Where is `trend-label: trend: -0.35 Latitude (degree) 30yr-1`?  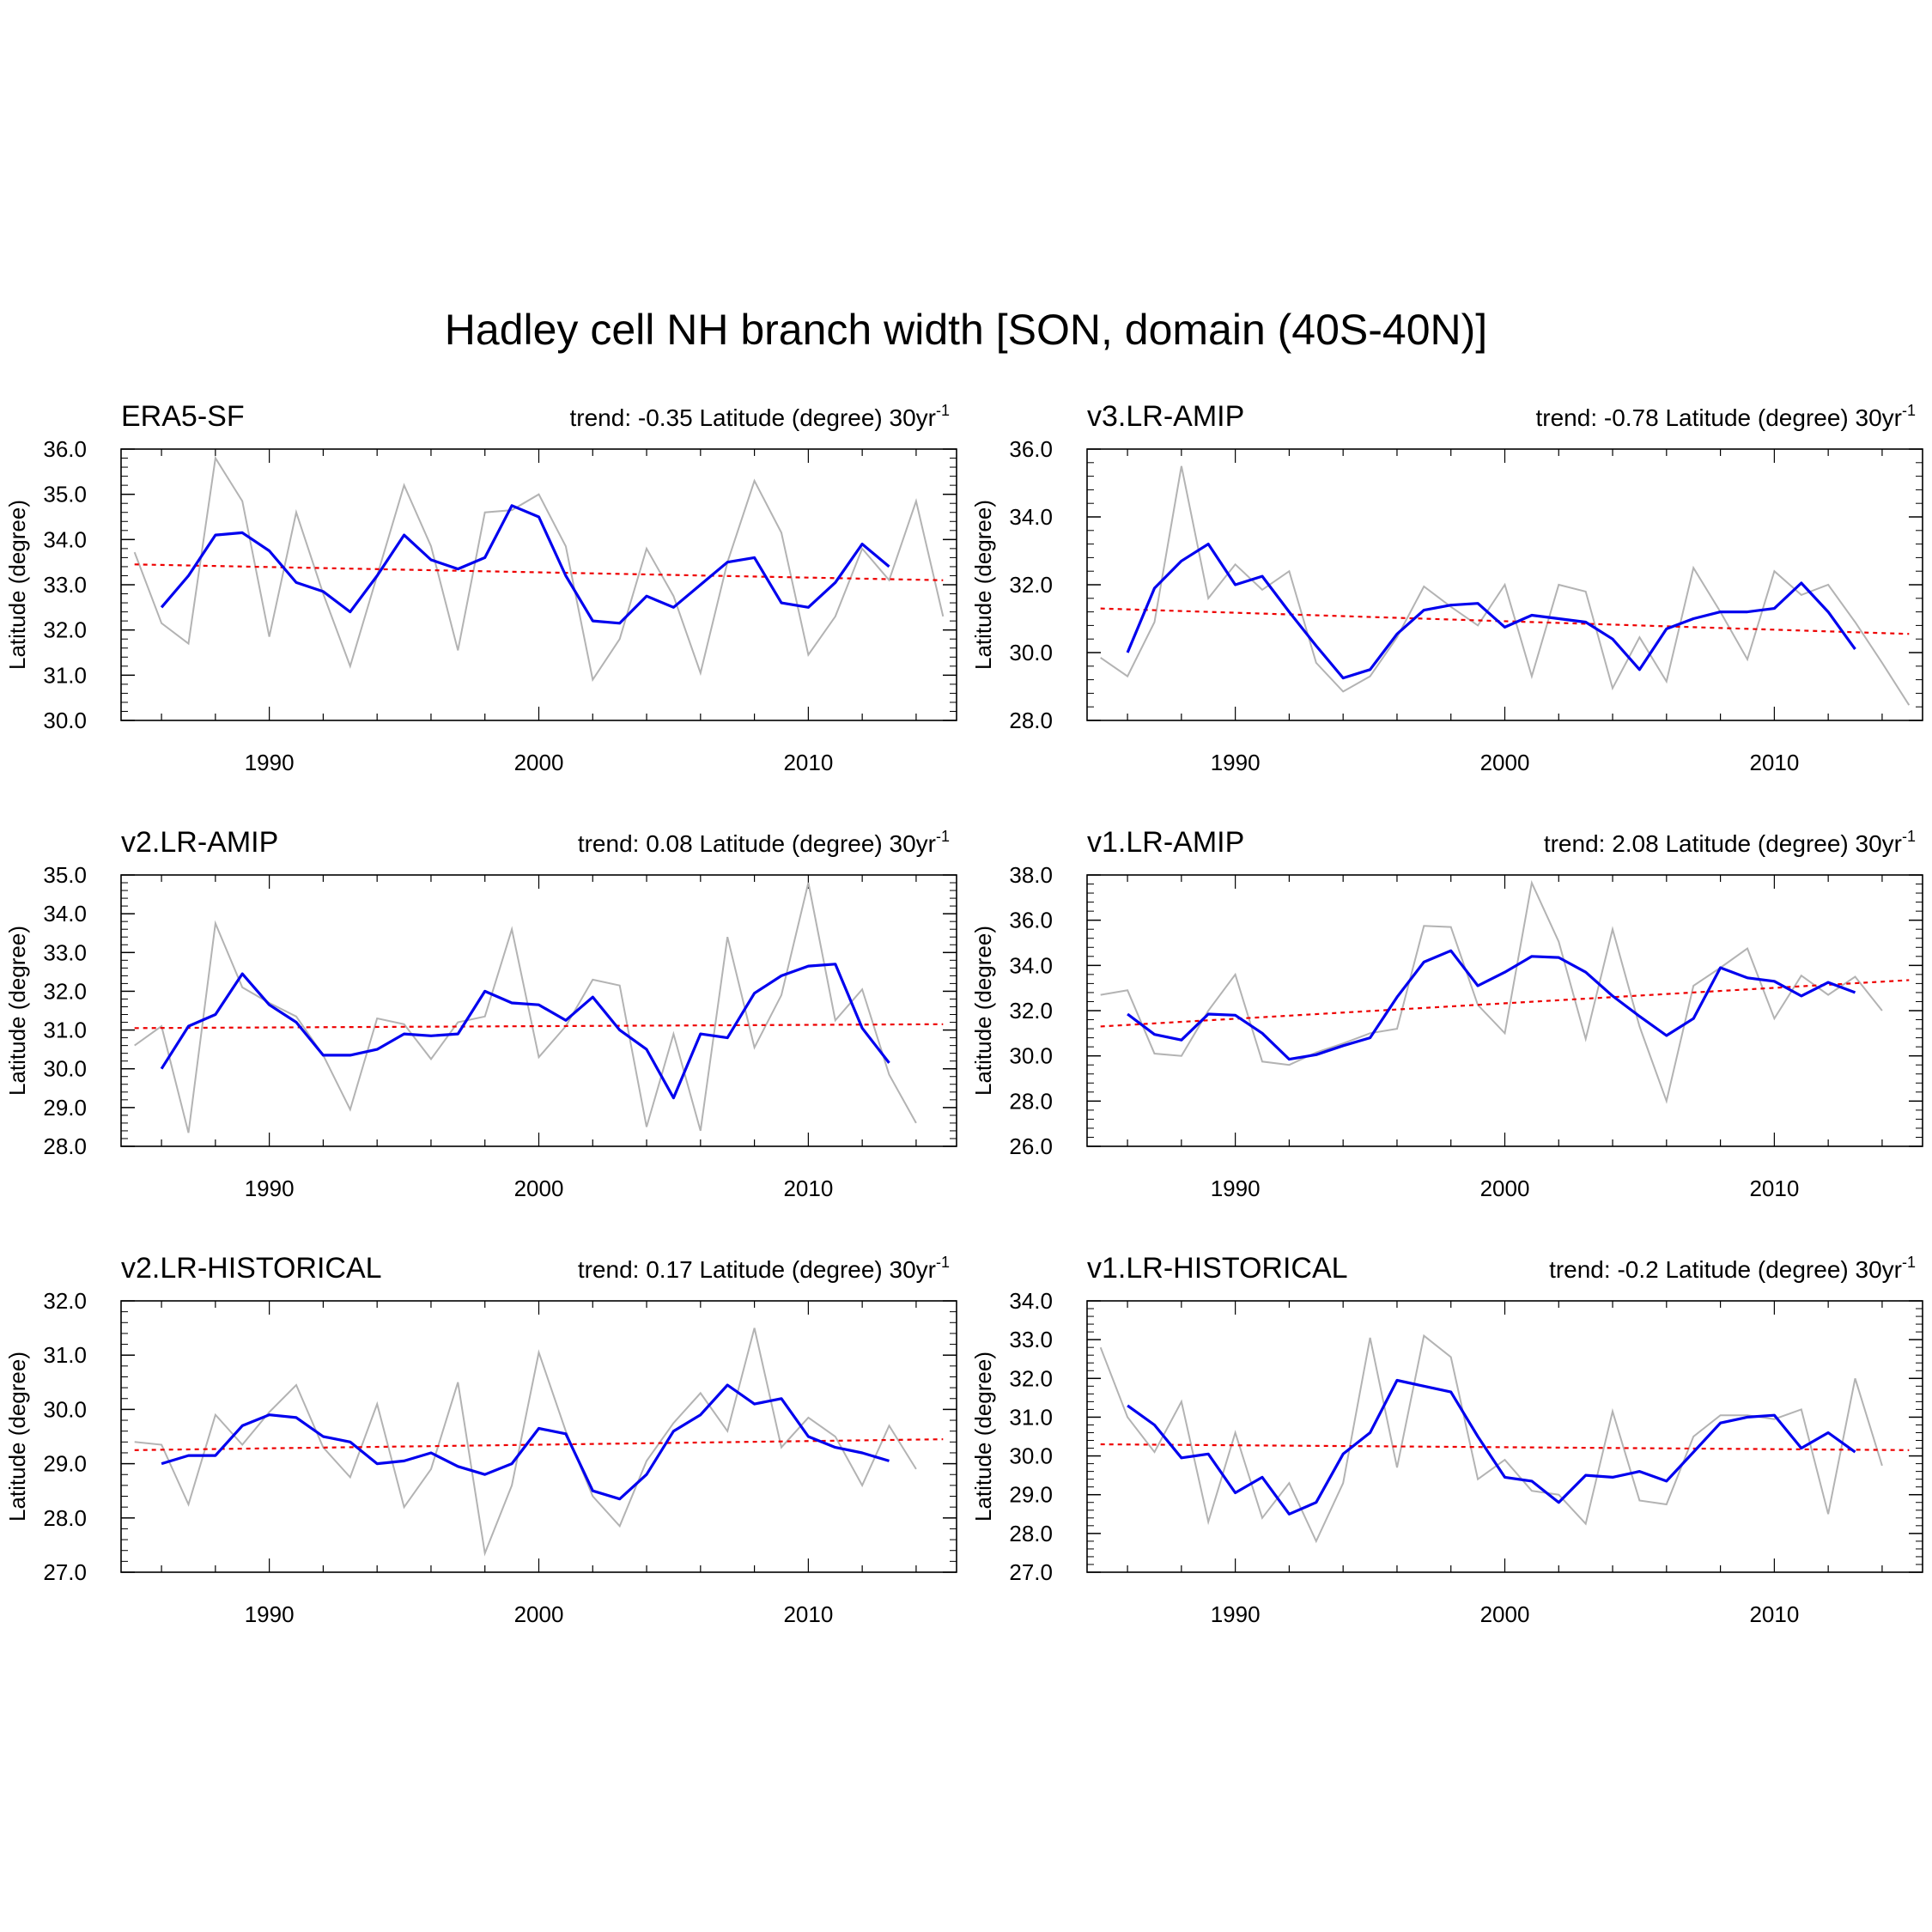 trend-label: trend: -0.35 Latitude (degree) 30yr-1 is located at coordinates (760, 417).